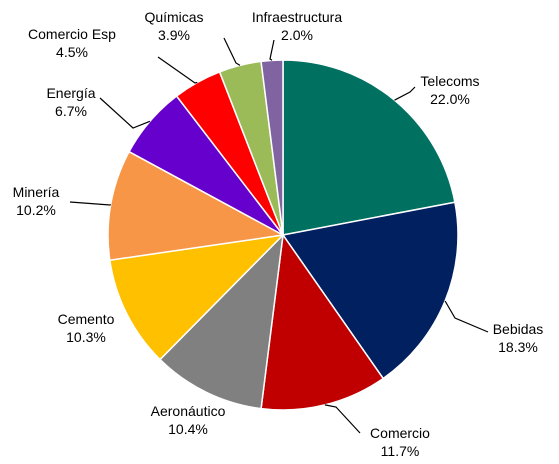 This screenshot has width=559, height=464. I want to click on slice-label-mineria: Minería, so click(36, 192).